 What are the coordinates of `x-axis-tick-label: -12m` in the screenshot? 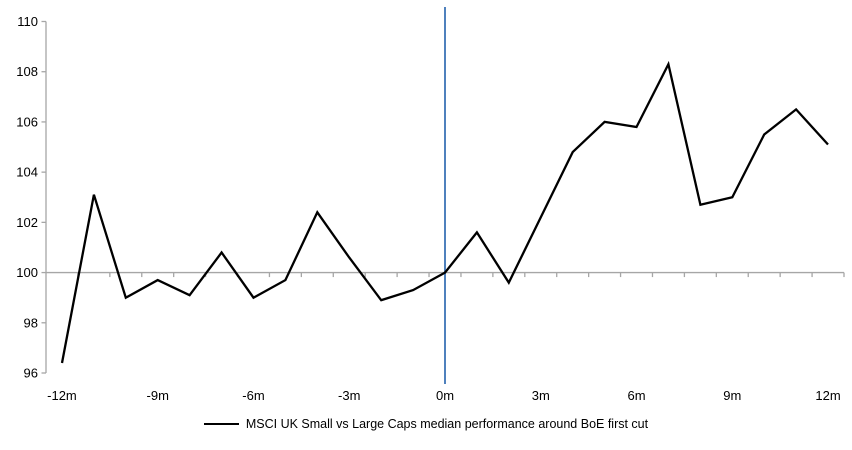 It's located at (62, 395).